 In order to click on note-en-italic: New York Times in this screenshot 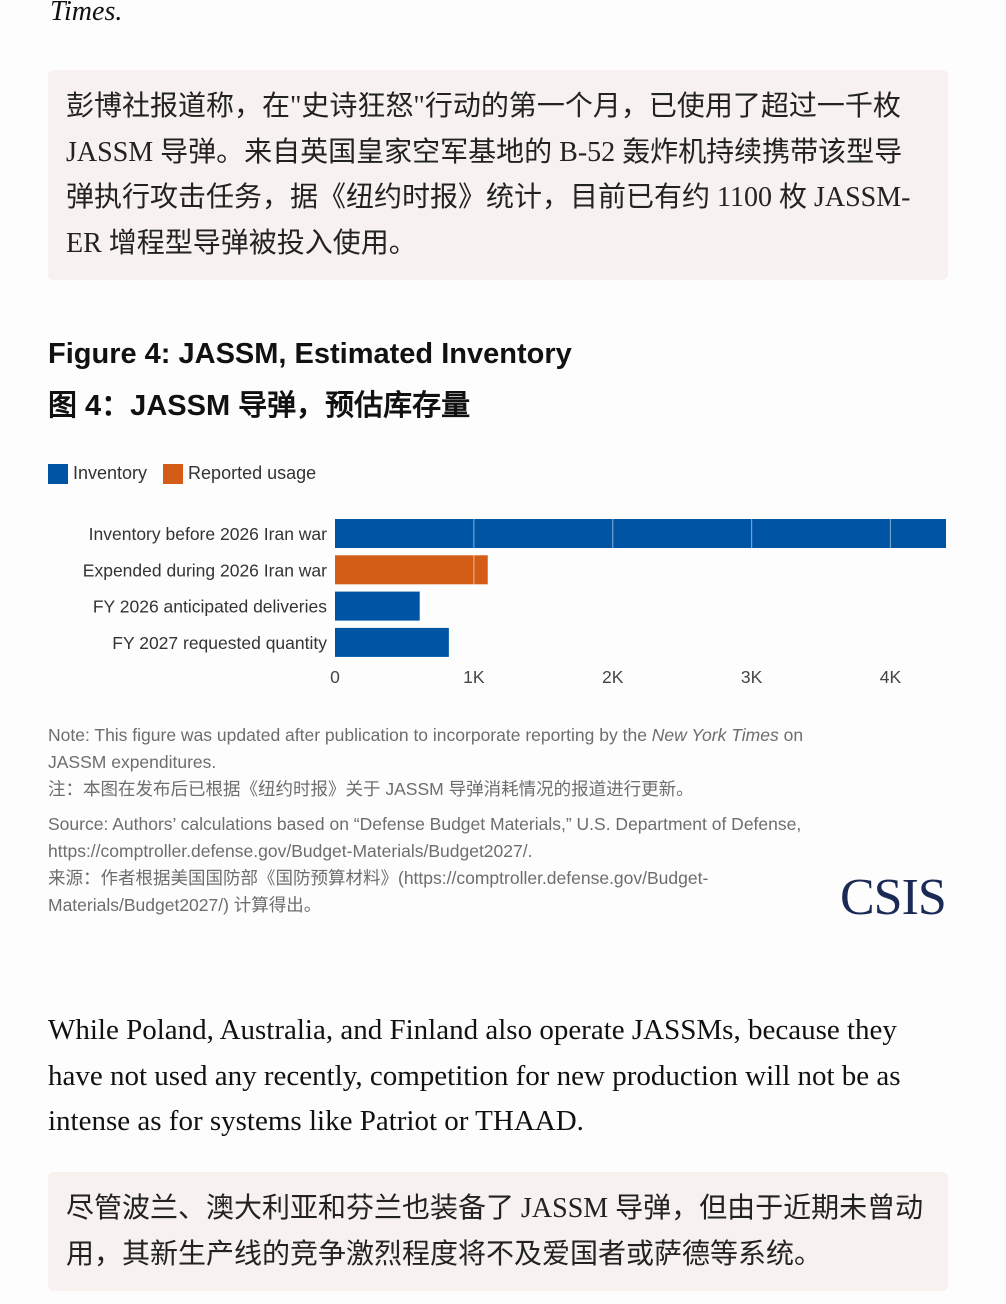, I will do `click(715, 735)`.